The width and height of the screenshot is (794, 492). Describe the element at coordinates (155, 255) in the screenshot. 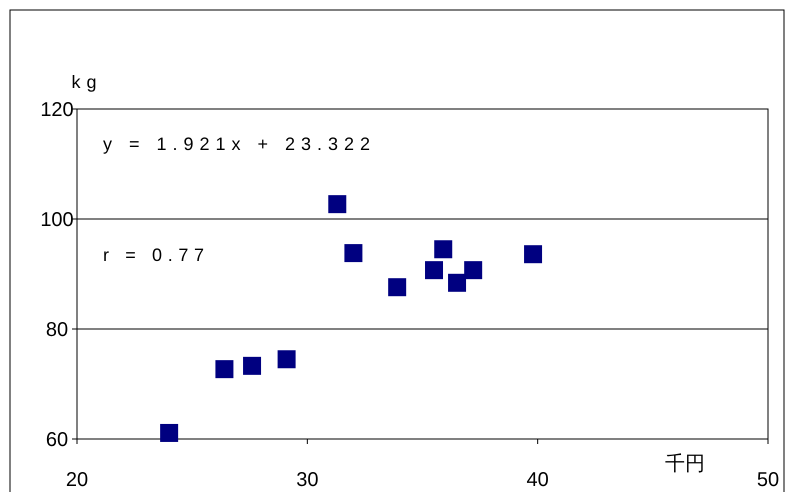

I see `annotation: r = 0.77` at that location.